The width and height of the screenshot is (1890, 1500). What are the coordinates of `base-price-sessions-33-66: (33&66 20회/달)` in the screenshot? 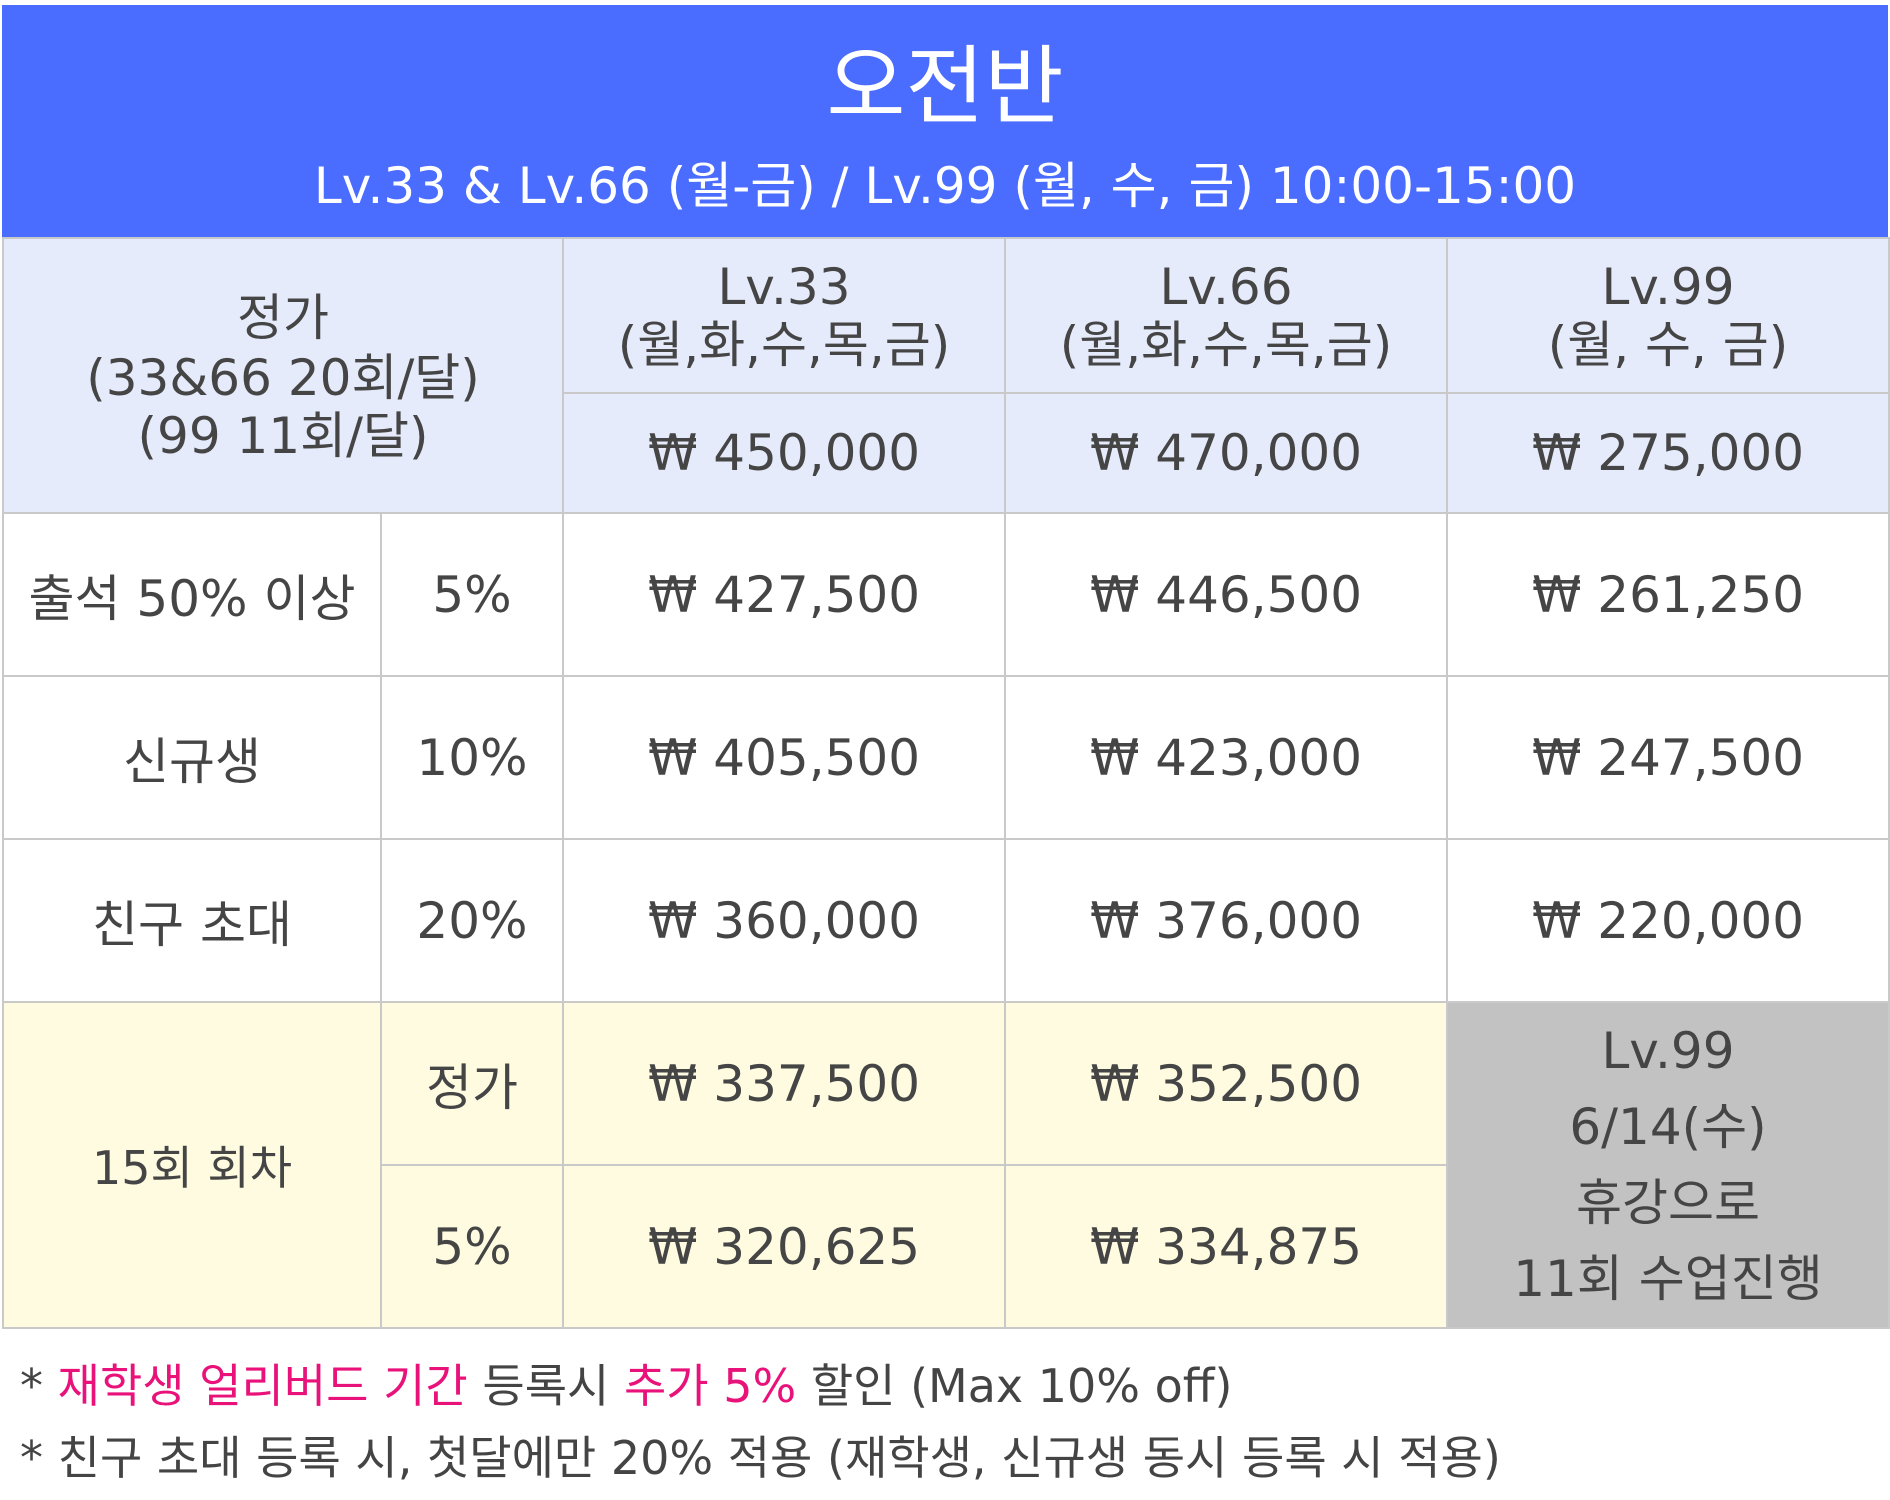 It's located at (283, 377).